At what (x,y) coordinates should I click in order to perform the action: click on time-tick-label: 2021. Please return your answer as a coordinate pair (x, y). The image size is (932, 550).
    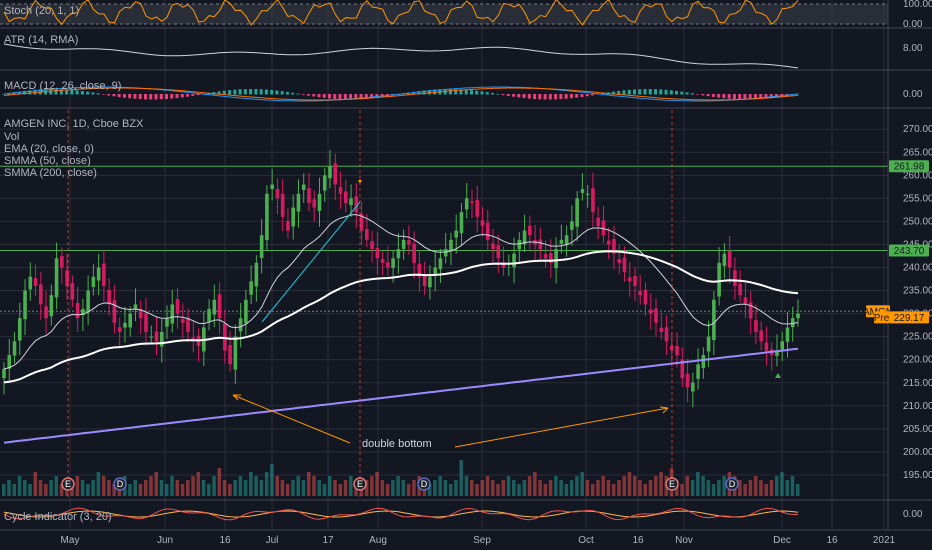
    Looking at the image, I should click on (884, 540).